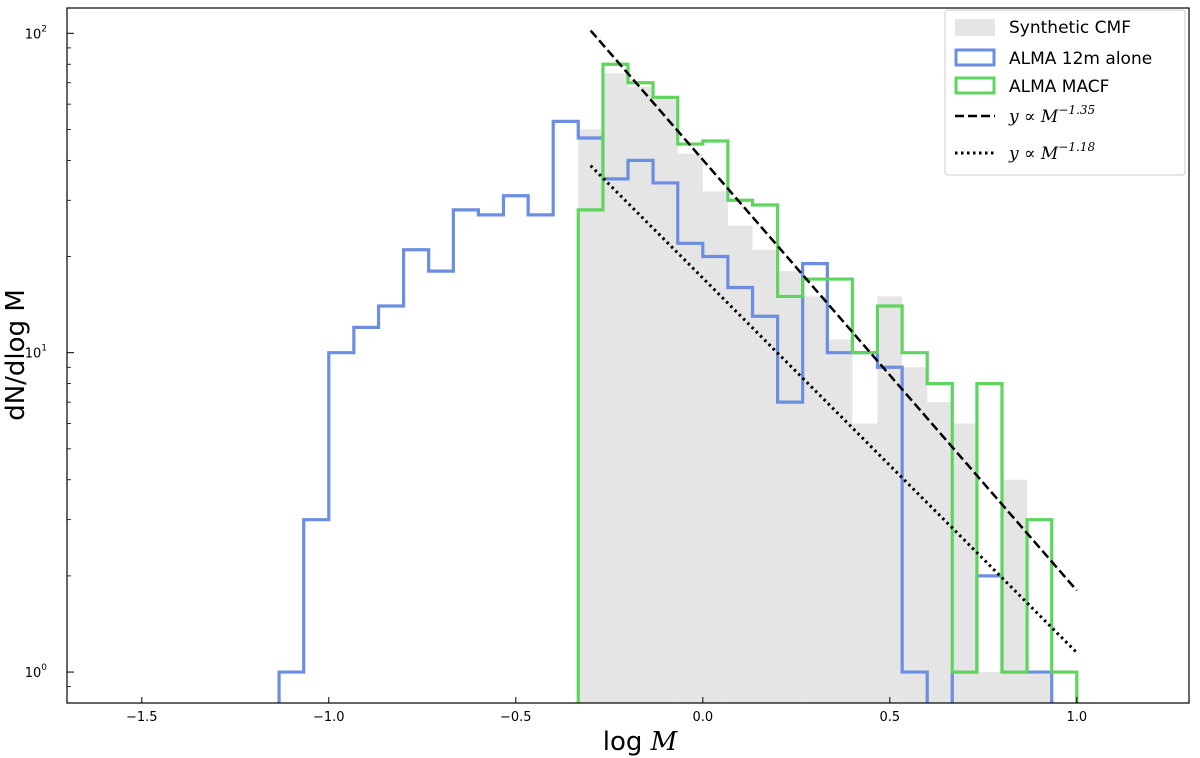 Image resolution: width=1200 pixels, height=758 pixels. I want to click on legend-swatch-alma-12m, so click(975, 57).